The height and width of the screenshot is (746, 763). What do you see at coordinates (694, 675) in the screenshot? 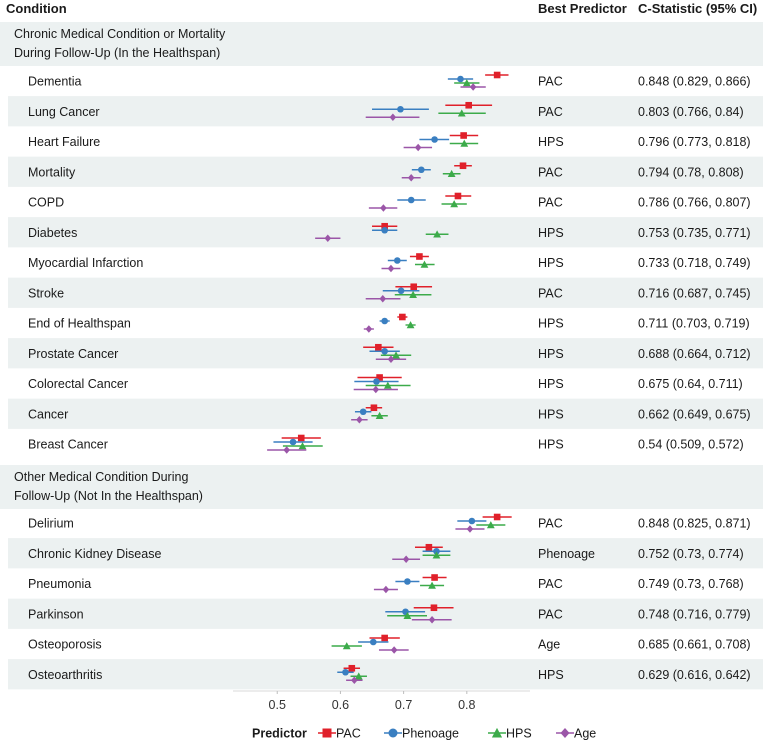
I see `c-statistic-osteoarthritis: 0.629 (0.616, 0.642)` at bounding box center [694, 675].